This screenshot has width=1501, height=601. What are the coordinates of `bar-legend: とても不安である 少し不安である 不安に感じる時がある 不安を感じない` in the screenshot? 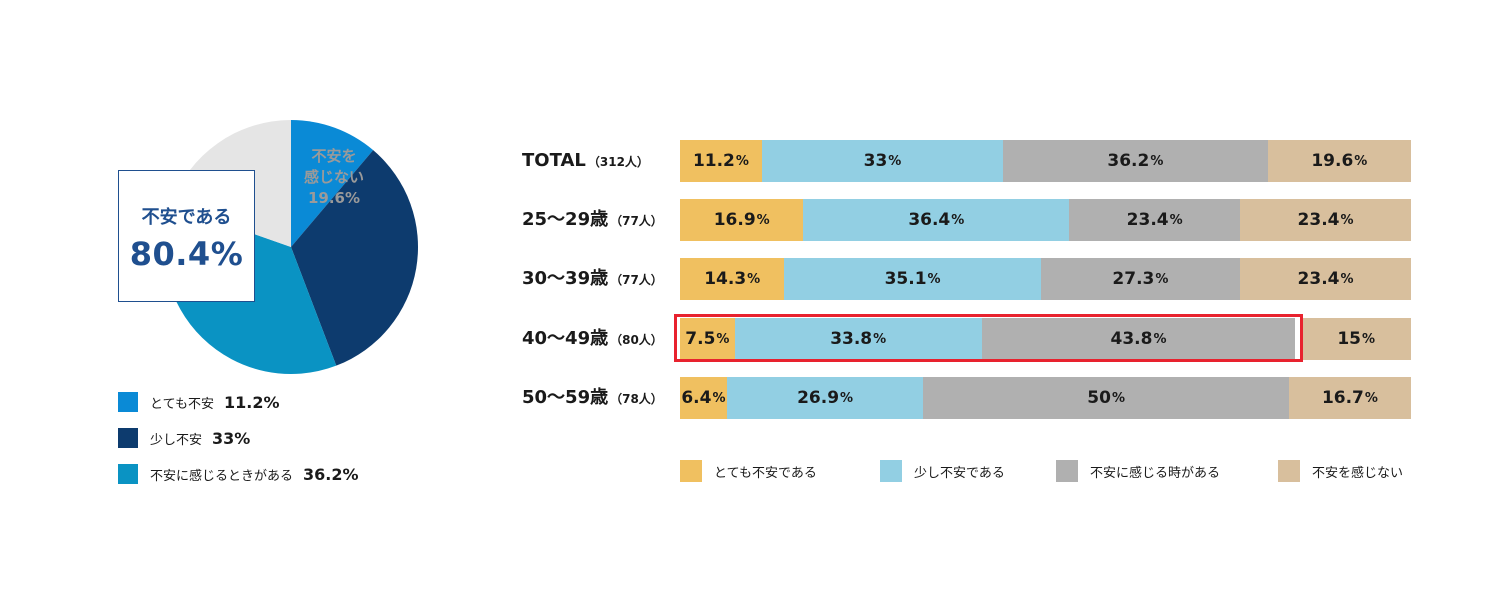 It's located at (1045, 471).